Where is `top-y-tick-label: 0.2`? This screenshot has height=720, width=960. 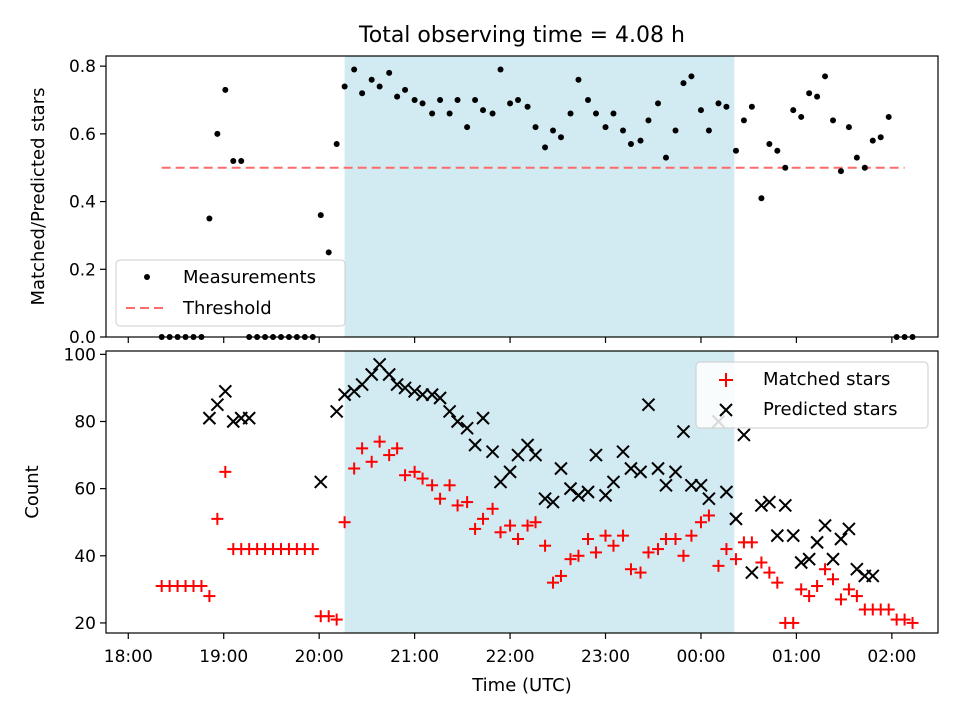 top-y-tick-label: 0.2 is located at coordinates (82, 270).